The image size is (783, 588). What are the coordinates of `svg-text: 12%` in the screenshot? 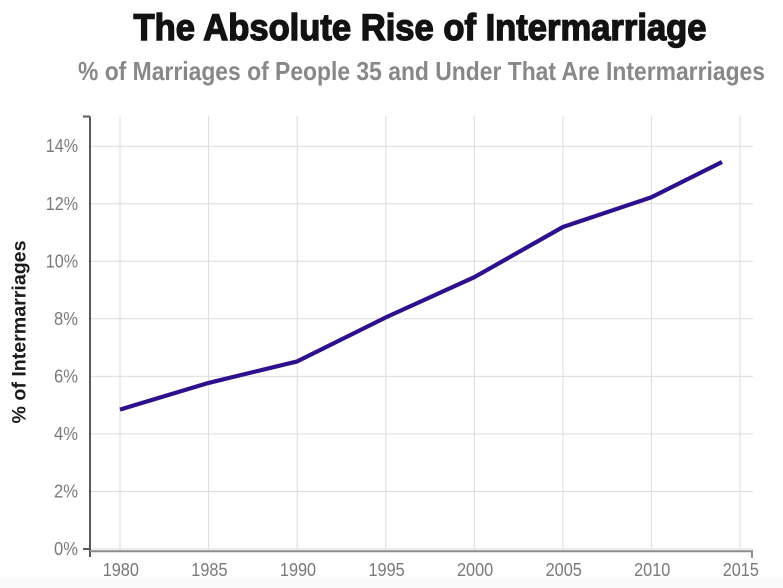 It's located at (62, 203).